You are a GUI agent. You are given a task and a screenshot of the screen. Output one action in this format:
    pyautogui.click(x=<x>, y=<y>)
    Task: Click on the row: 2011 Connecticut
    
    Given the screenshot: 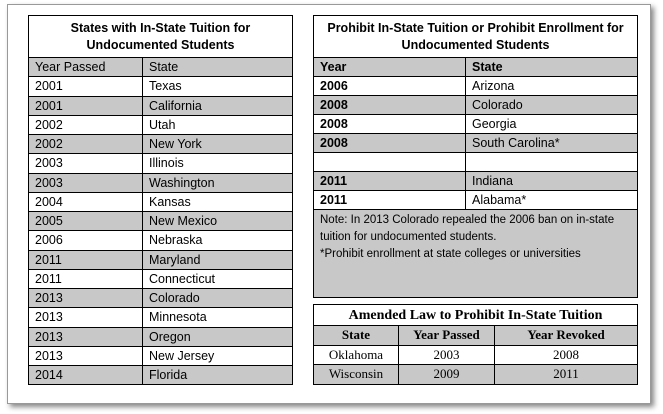 What is the action you would take?
    pyautogui.click(x=160, y=279)
    